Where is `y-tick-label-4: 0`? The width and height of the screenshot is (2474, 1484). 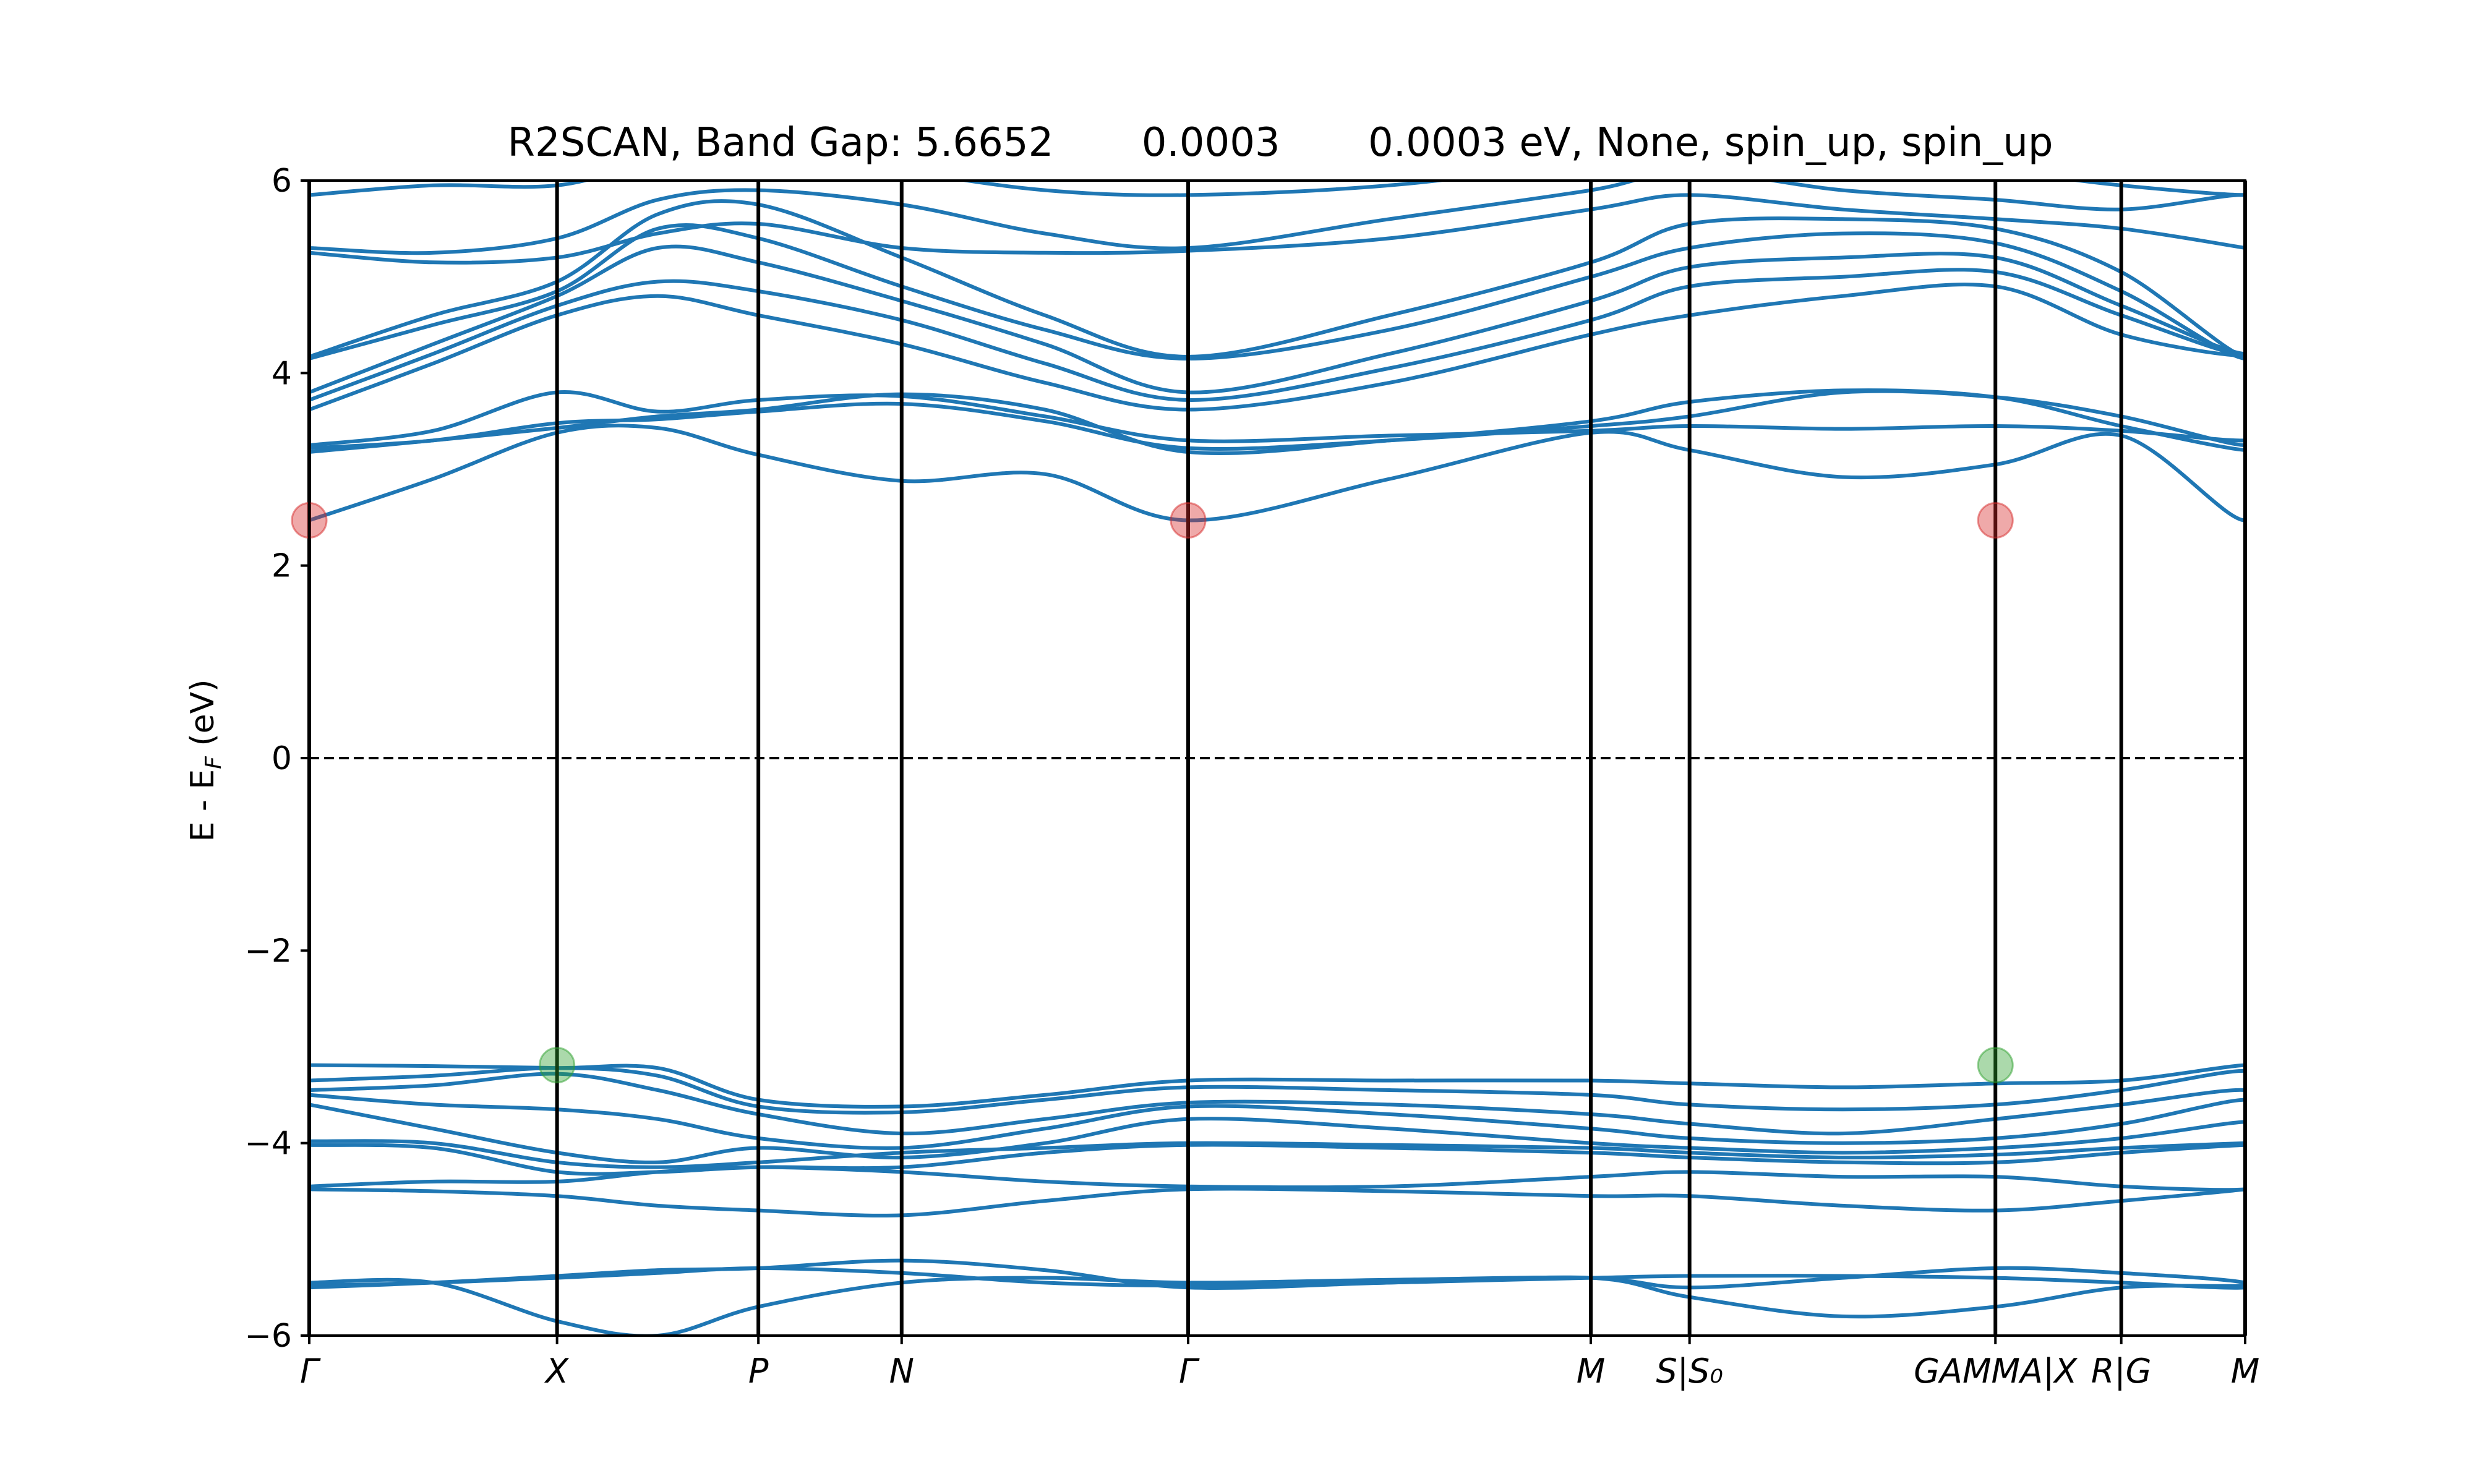
y-tick-label-4: 0 is located at coordinates (282, 758).